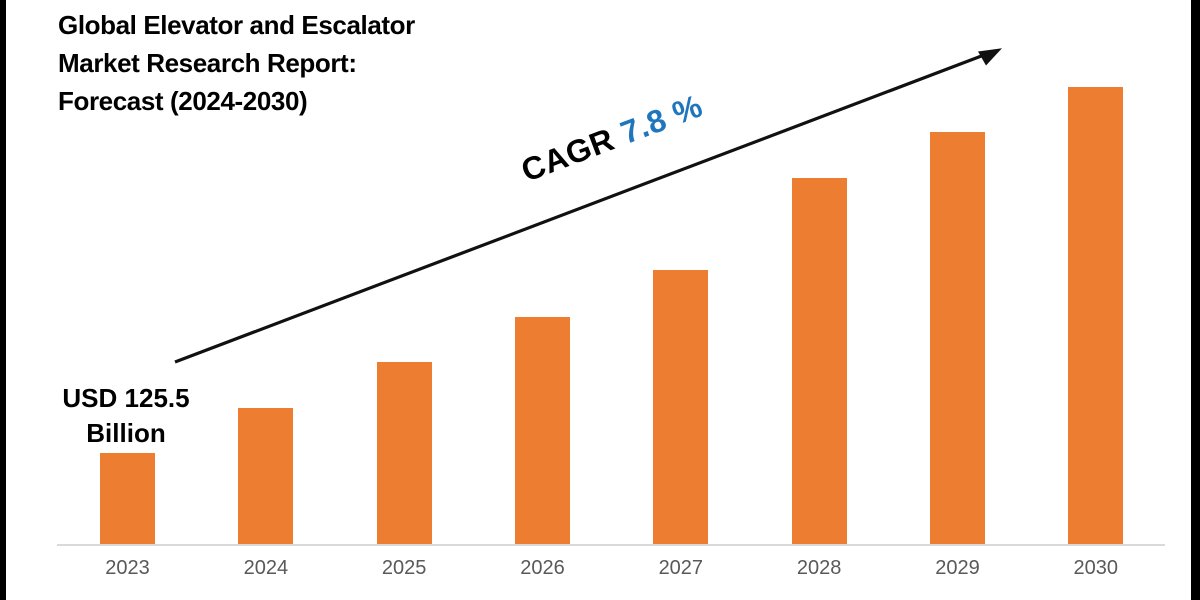 The image size is (1200, 600). What do you see at coordinates (681, 568) in the screenshot?
I see `x-tick-2027: 2027` at bounding box center [681, 568].